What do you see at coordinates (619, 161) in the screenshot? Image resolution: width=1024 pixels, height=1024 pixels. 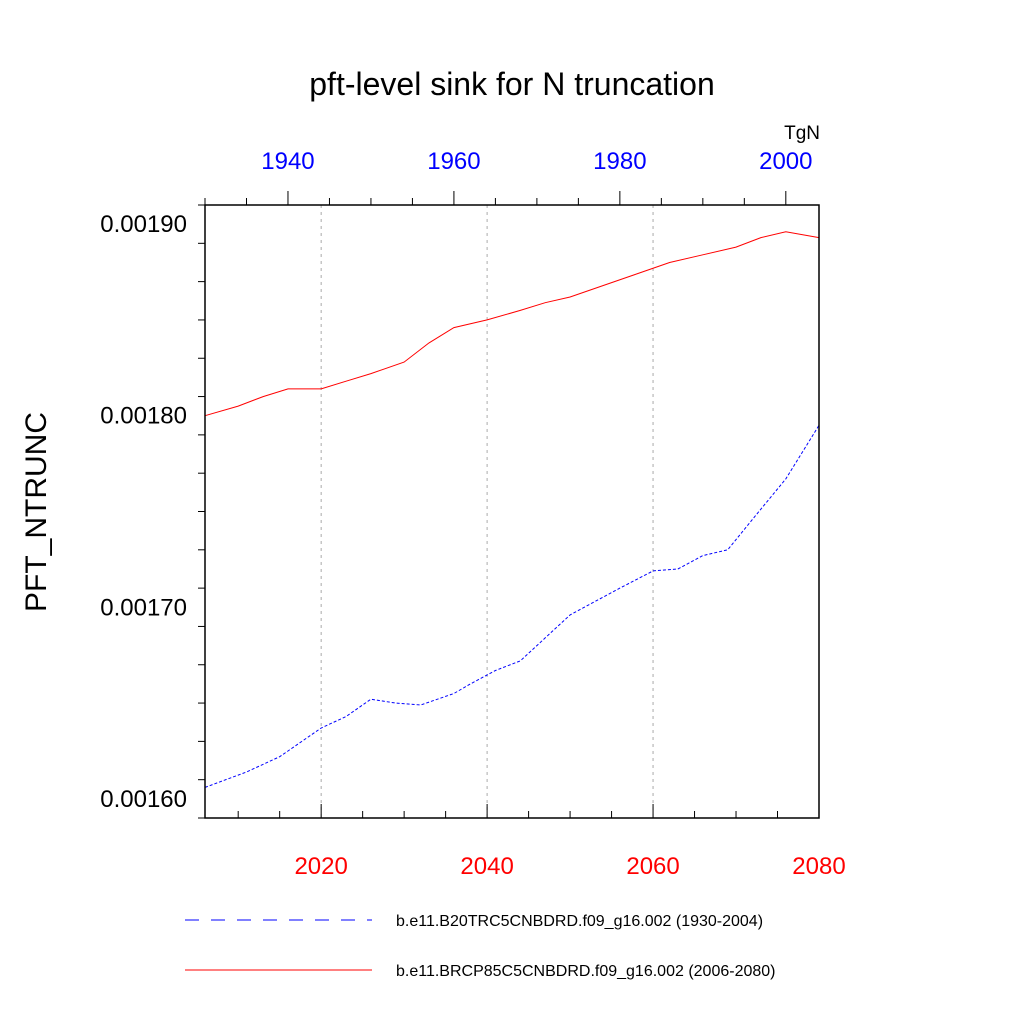 I see `x-top-tick-label: 1980` at bounding box center [619, 161].